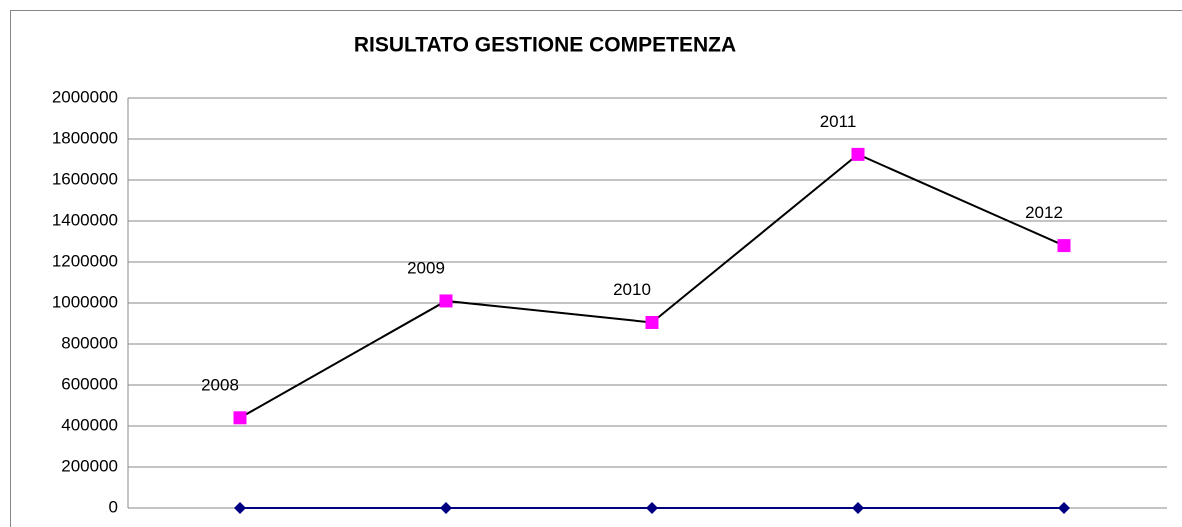  I want to click on y-tick-label: 1400000, so click(85, 219).